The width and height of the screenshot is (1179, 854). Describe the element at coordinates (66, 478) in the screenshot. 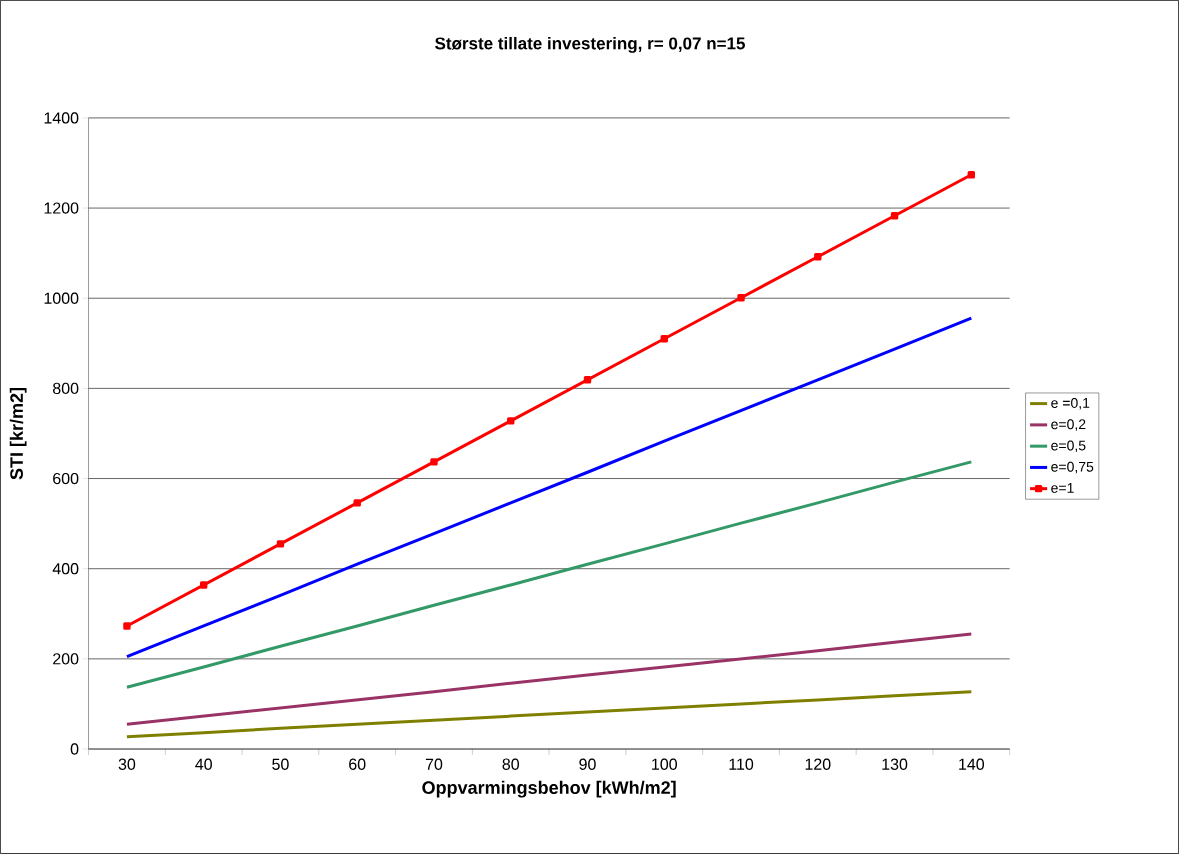

I see `y-tick-label: 600` at that location.